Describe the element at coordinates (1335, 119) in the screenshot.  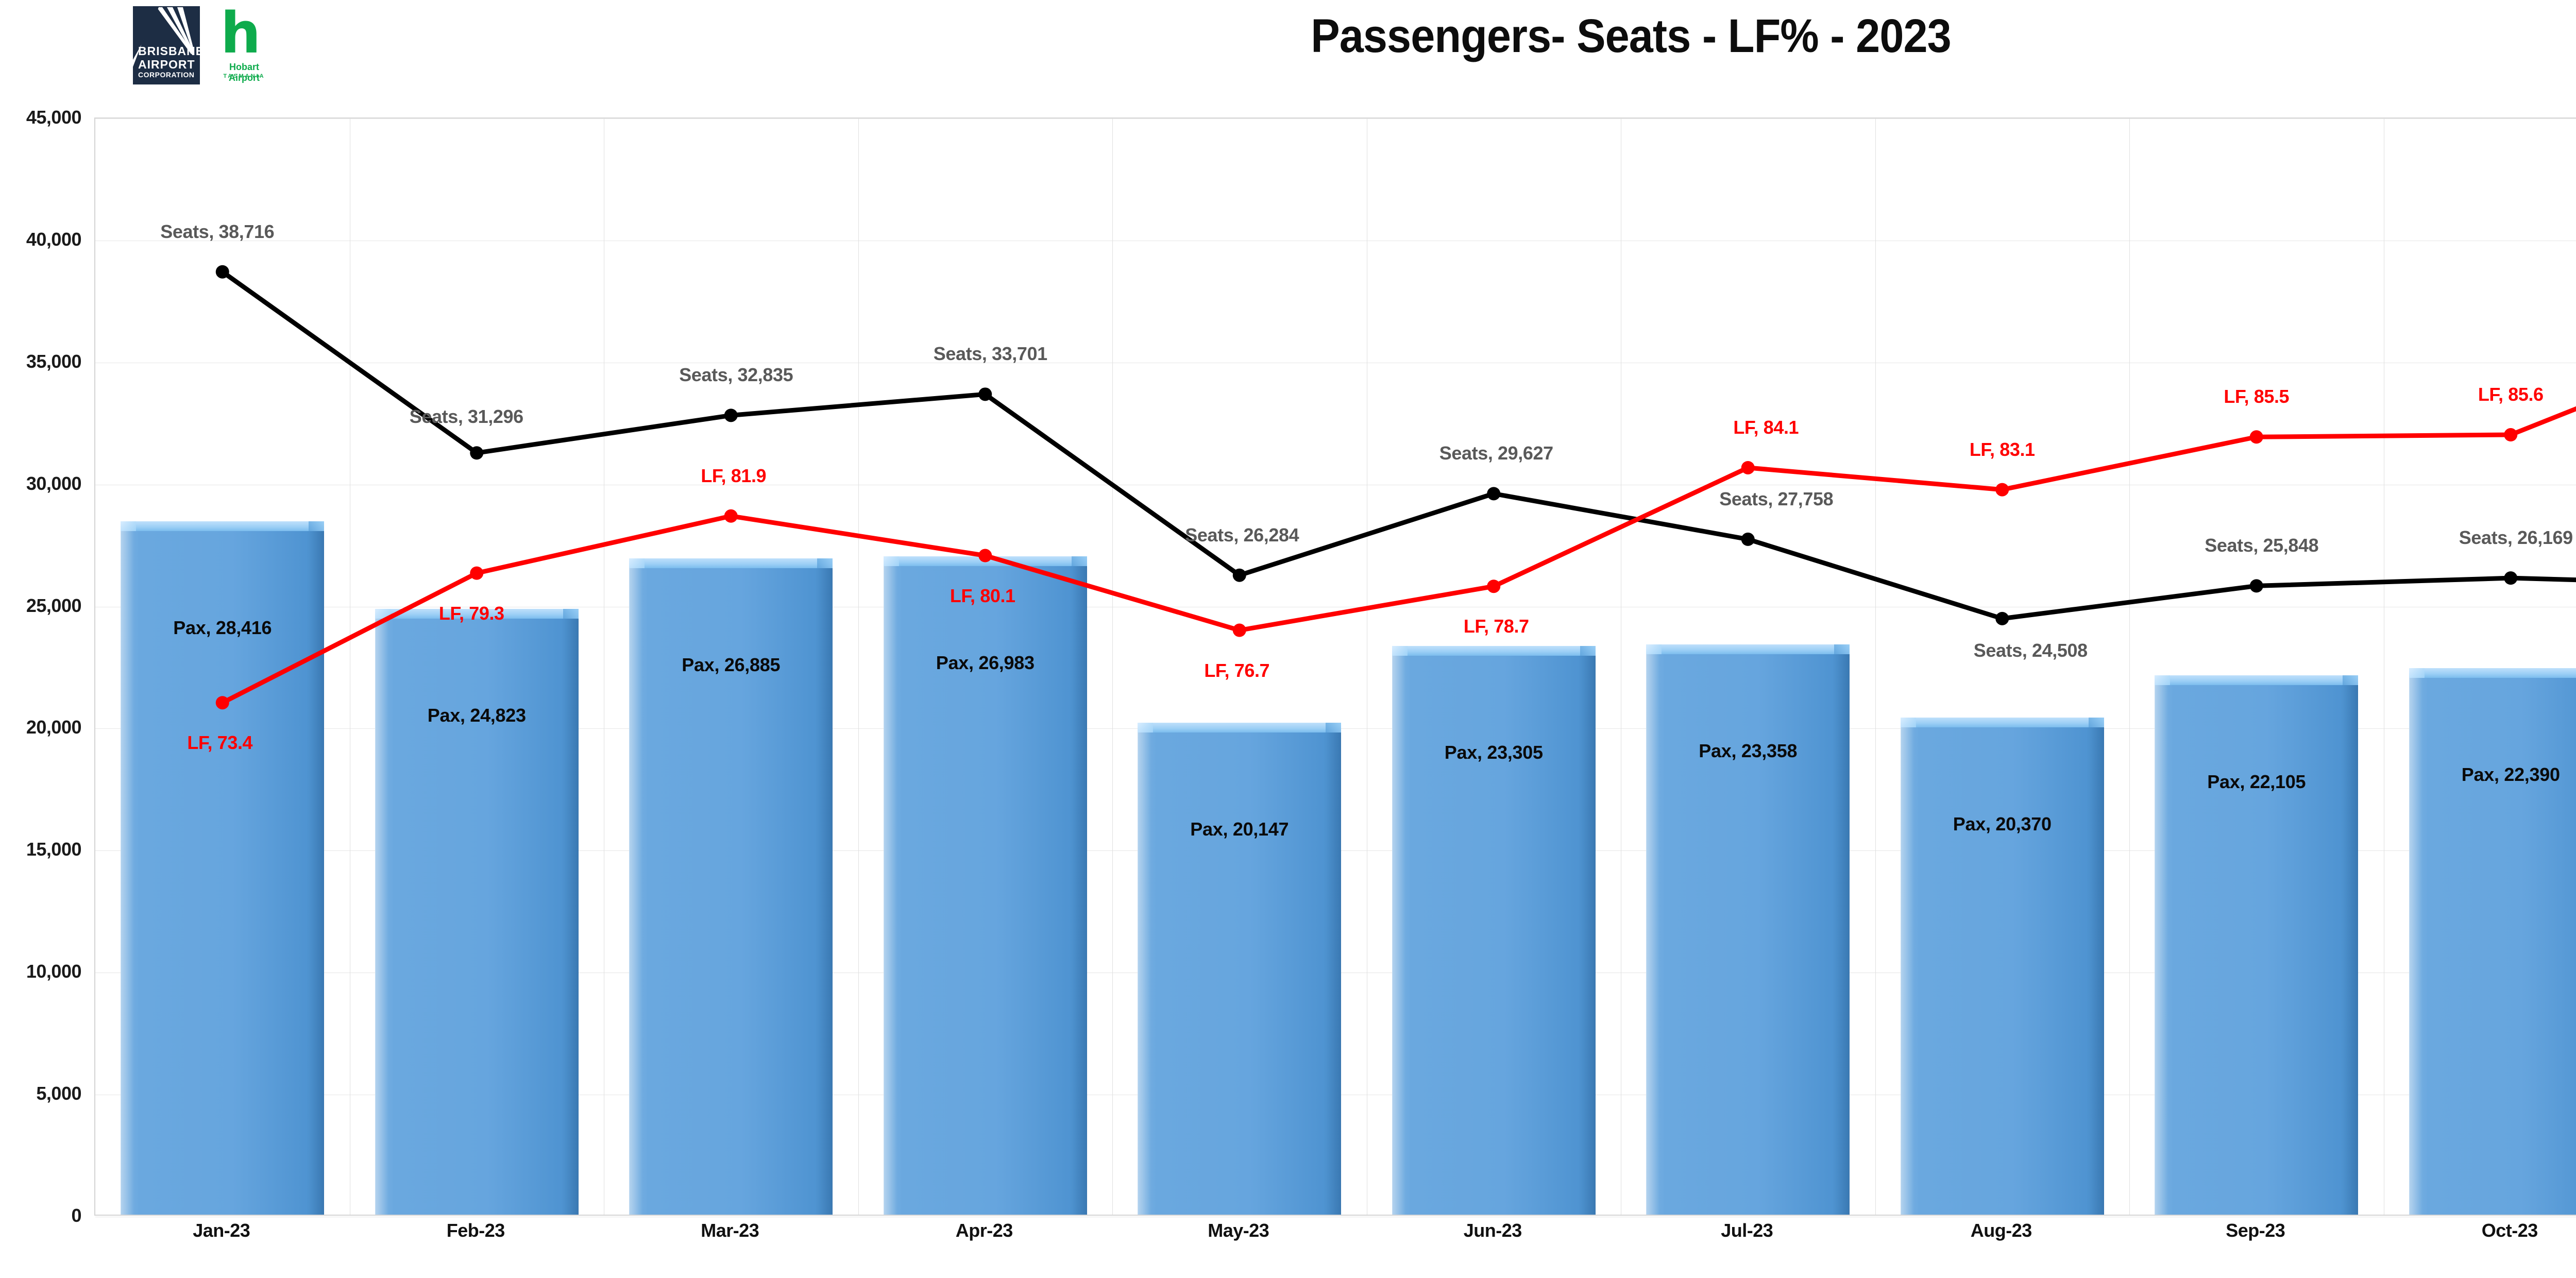
I see `gridline-horizontal` at that location.